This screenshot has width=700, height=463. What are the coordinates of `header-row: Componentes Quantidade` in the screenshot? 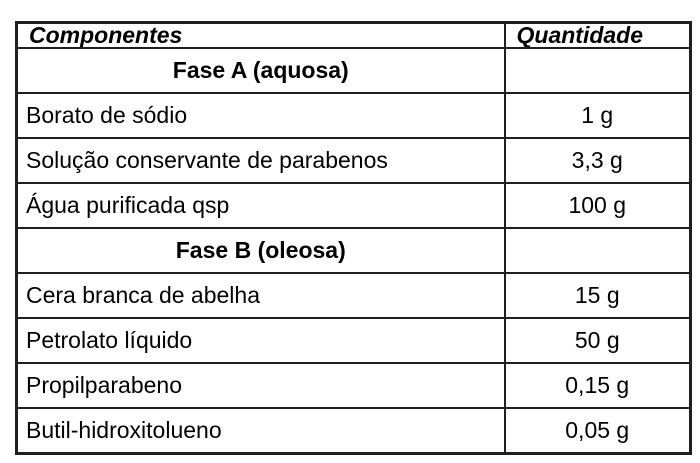 It's located at (353, 35).